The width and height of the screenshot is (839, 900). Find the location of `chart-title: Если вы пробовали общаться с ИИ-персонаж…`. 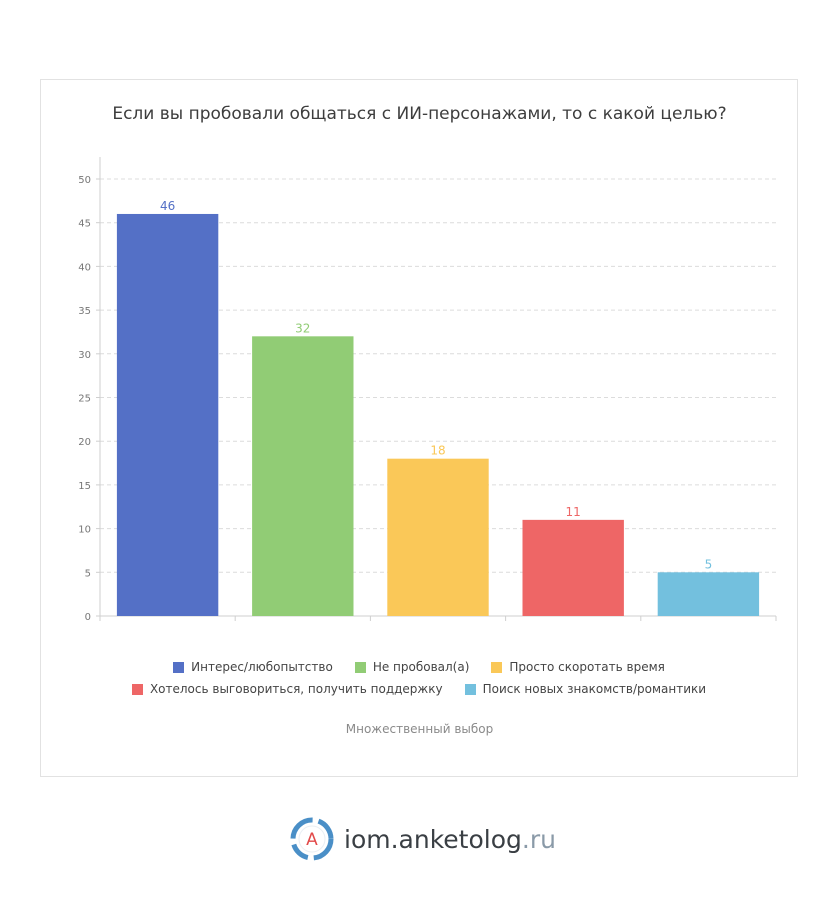

chart-title: Если вы пробовали общаться с ИИ-персонаж… is located at coordinates (419, 114).